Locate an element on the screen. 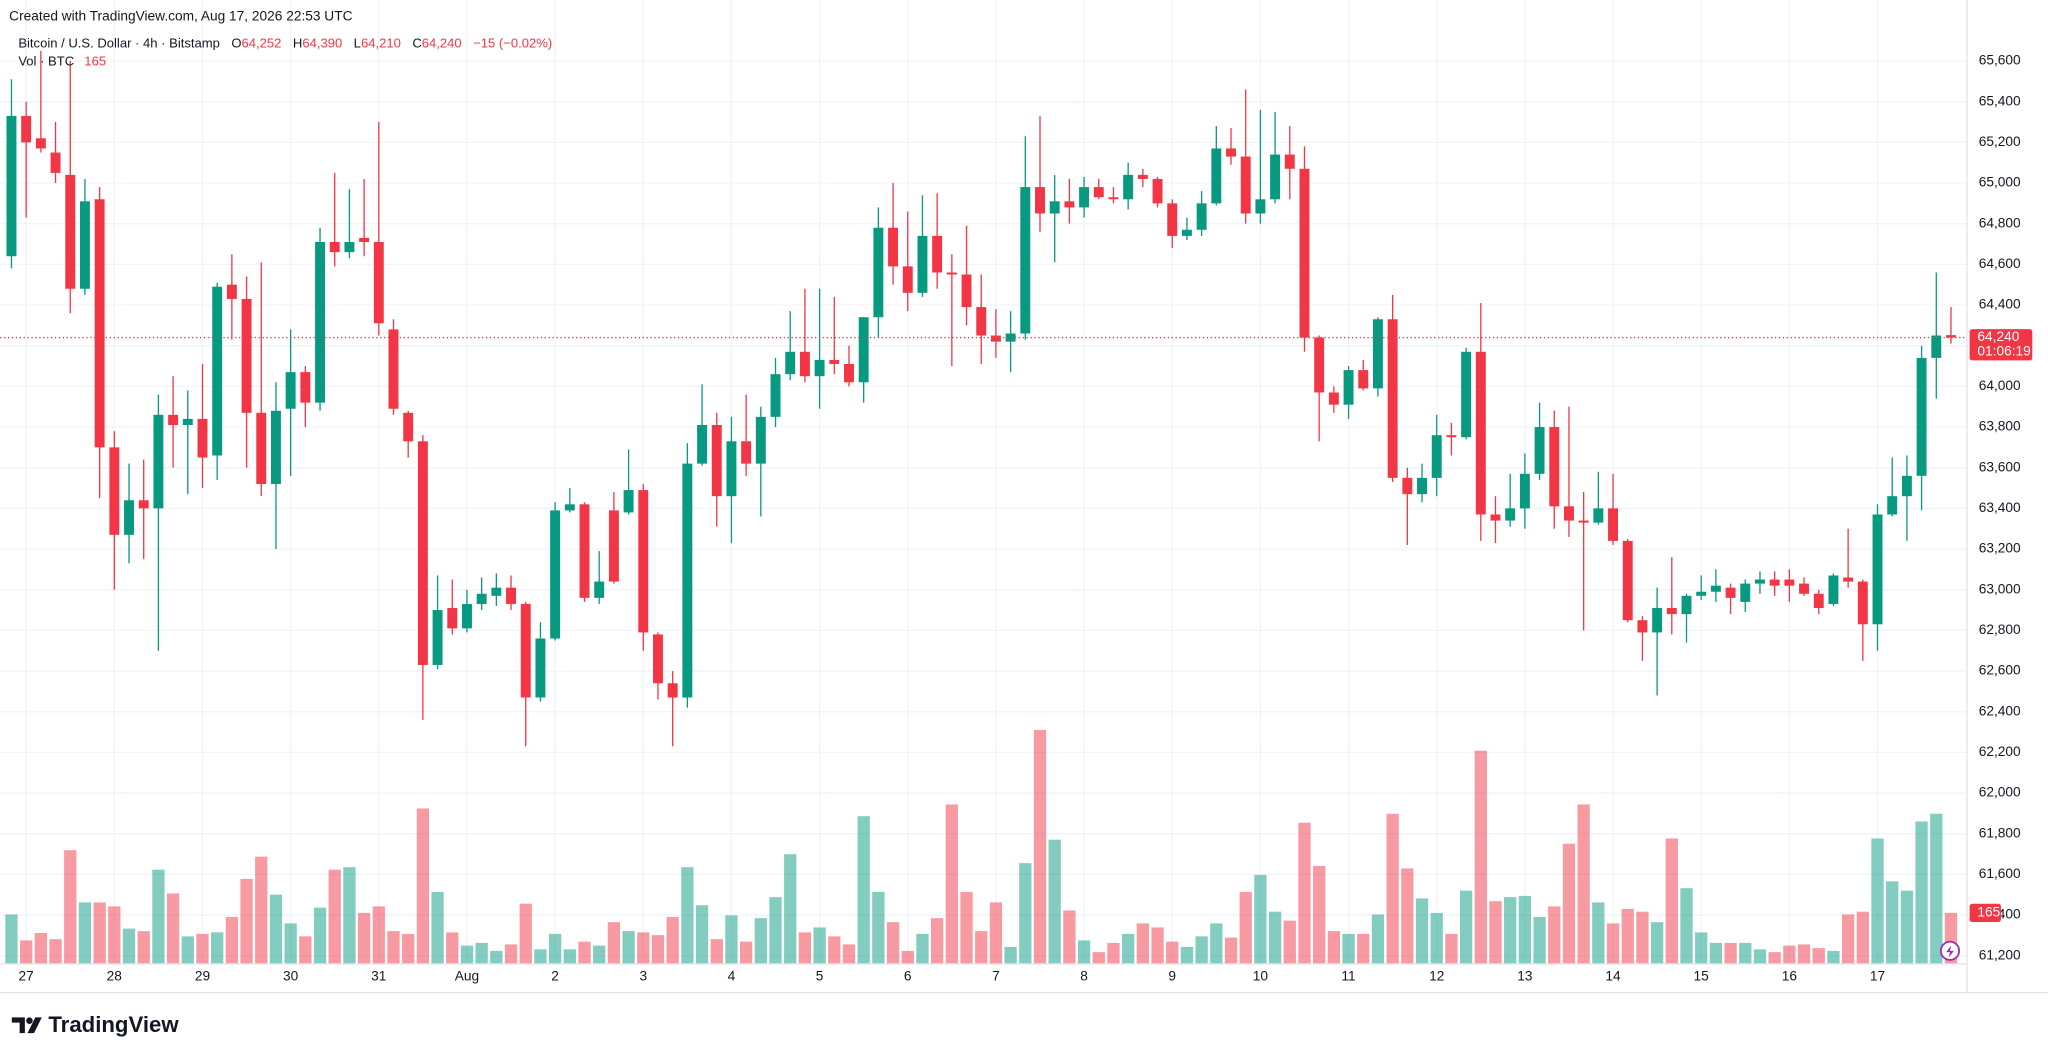 This screenshot has width=2048, height=1057. y-tick-label: 64,000 is located at coordinates (2000, 385).